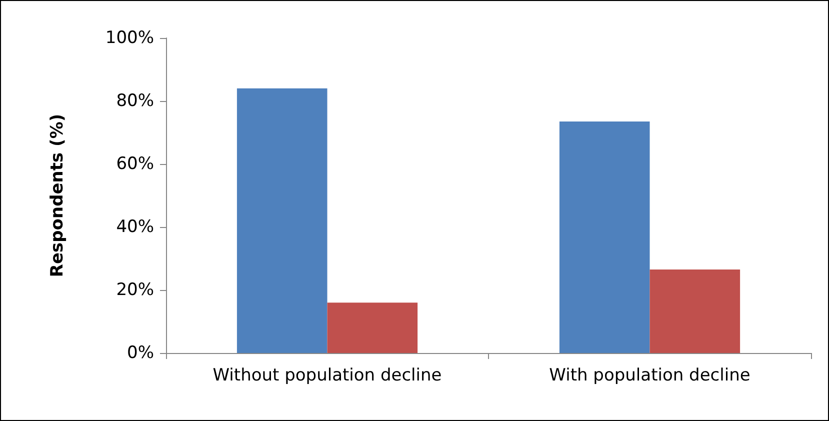 This screenshot has height=421, width=829. I want to click on y-tick-label: 0%, so click(140, 353).